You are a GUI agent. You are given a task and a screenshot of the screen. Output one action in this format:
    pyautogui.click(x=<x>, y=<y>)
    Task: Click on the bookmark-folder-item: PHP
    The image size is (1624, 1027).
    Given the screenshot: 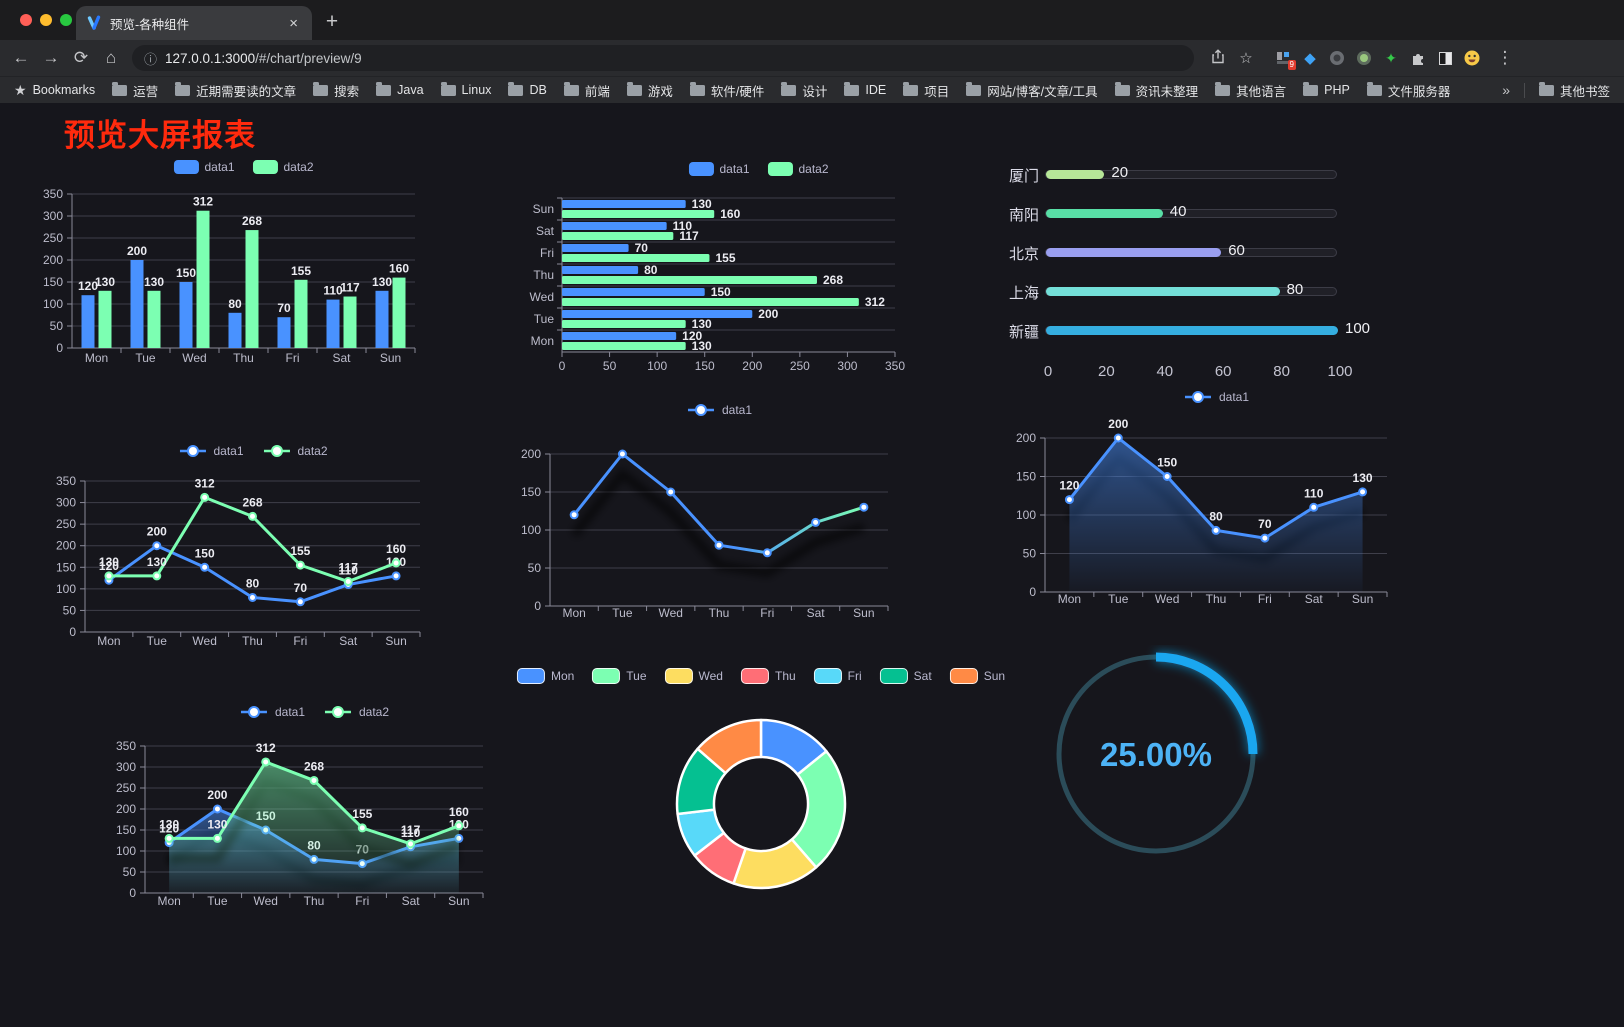 What is the action you would take?
    pyautogui.click(x=1326, y=89)
    